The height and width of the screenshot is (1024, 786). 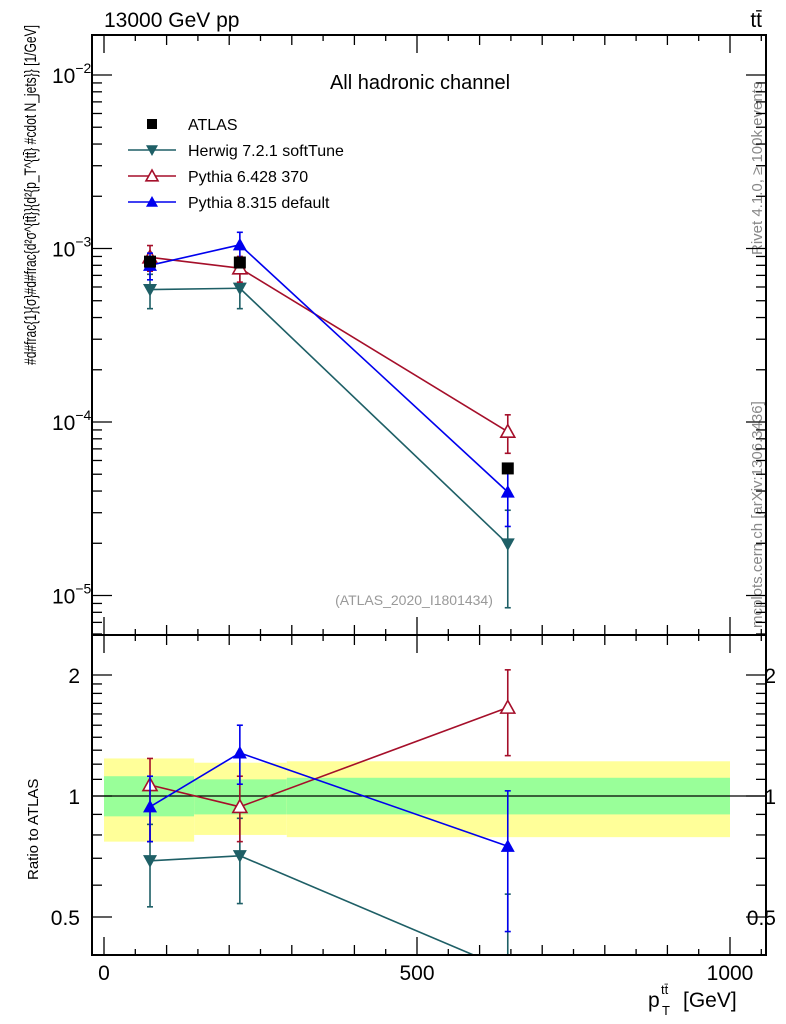 What do you see at coordinates (770, 676) in the screenshot?
I see `ratio-y-tick-label-right: 2` at bounding box center [770, 676].